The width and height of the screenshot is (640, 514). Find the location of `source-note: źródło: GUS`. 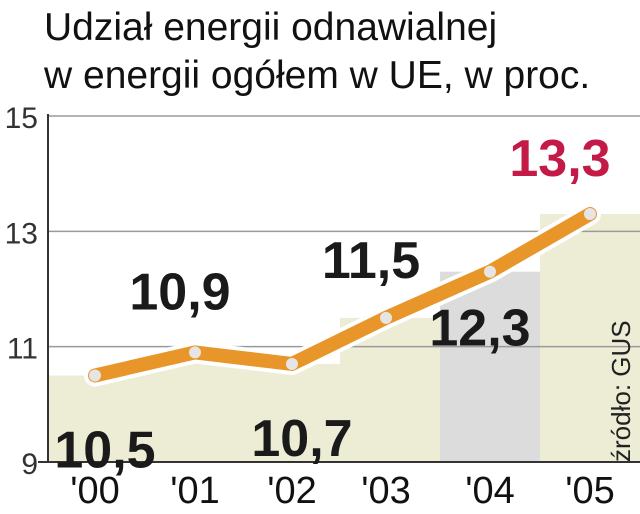

source-note: źródło: GUS is located at coordinates (621, 391).